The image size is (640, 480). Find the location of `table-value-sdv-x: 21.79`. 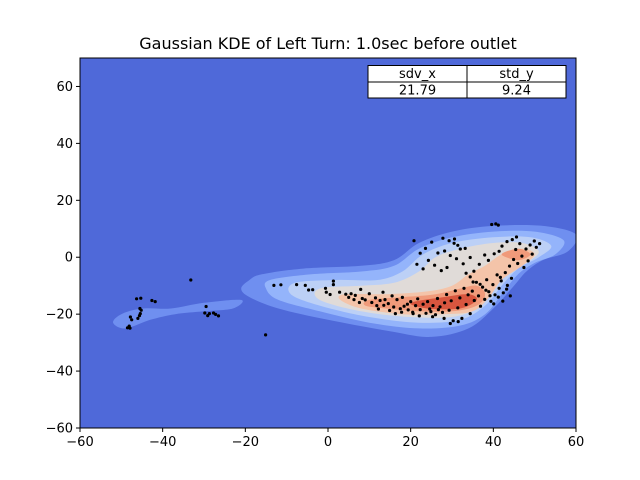

table-value-sdv-x: 21.79 is located at coordinates (417, 91).